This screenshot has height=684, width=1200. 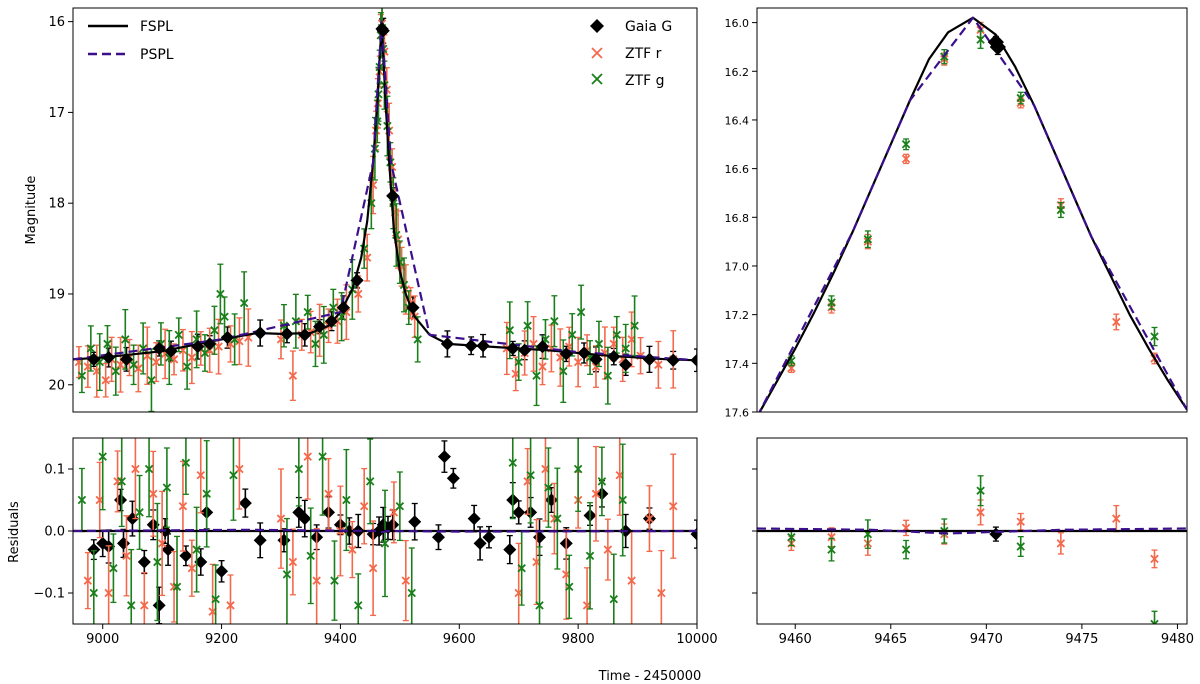 What do you see at coordinates (54, 470) in the screenshot?
I see `ytick-label: 0.1` at bounding box center [54, 470].